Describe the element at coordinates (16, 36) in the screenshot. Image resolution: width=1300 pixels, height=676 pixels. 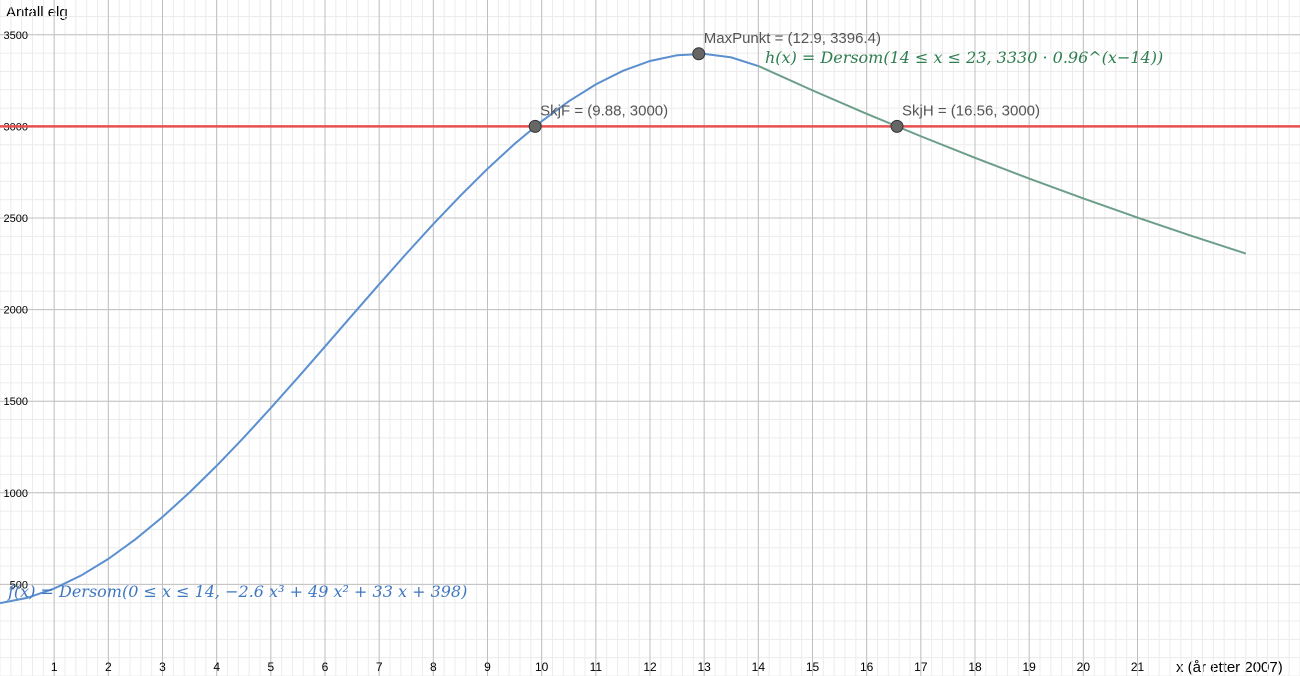
I see `y-tick-label: 3500` at that location.